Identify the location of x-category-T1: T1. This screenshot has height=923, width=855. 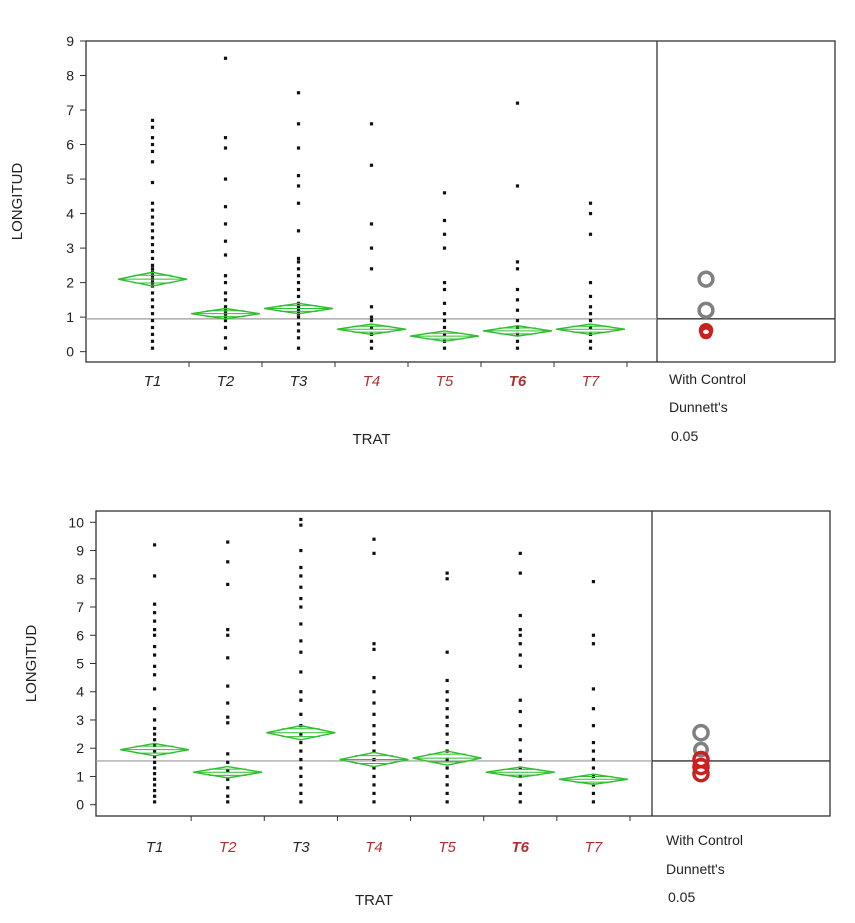
(153, 381).